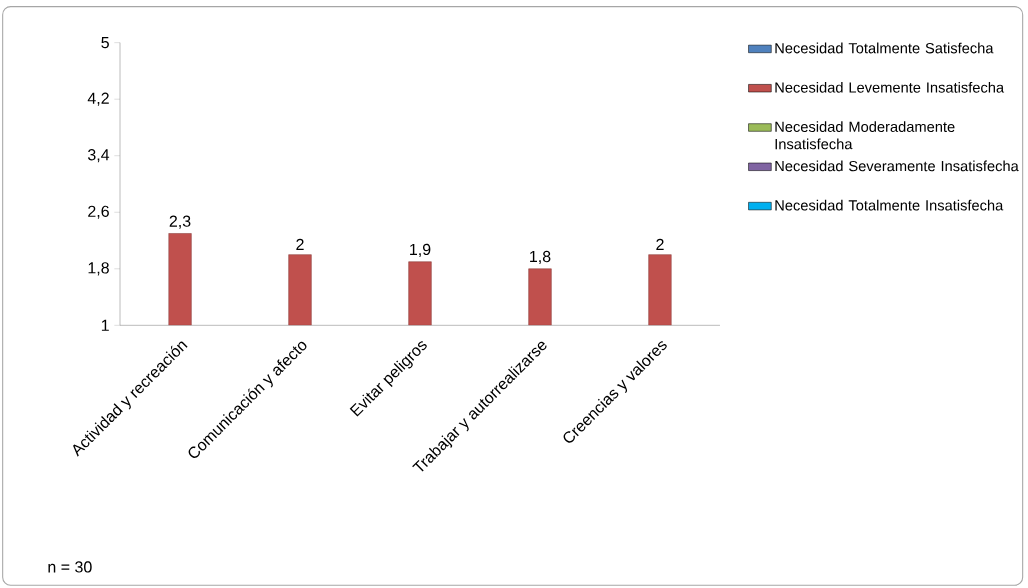  Describe the element at coordinates (540, 257) in the screenshot. I see `data-label: 1,8` at that location.